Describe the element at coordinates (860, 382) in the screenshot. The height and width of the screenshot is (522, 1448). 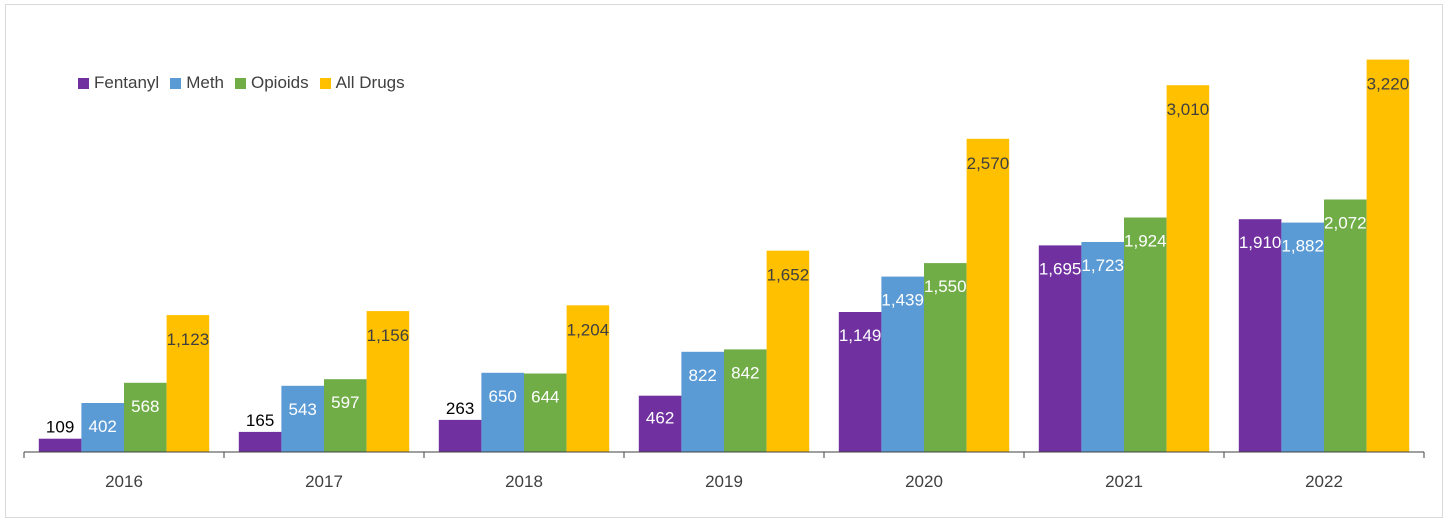
I see `bar-fentanyl-2020` at that location.